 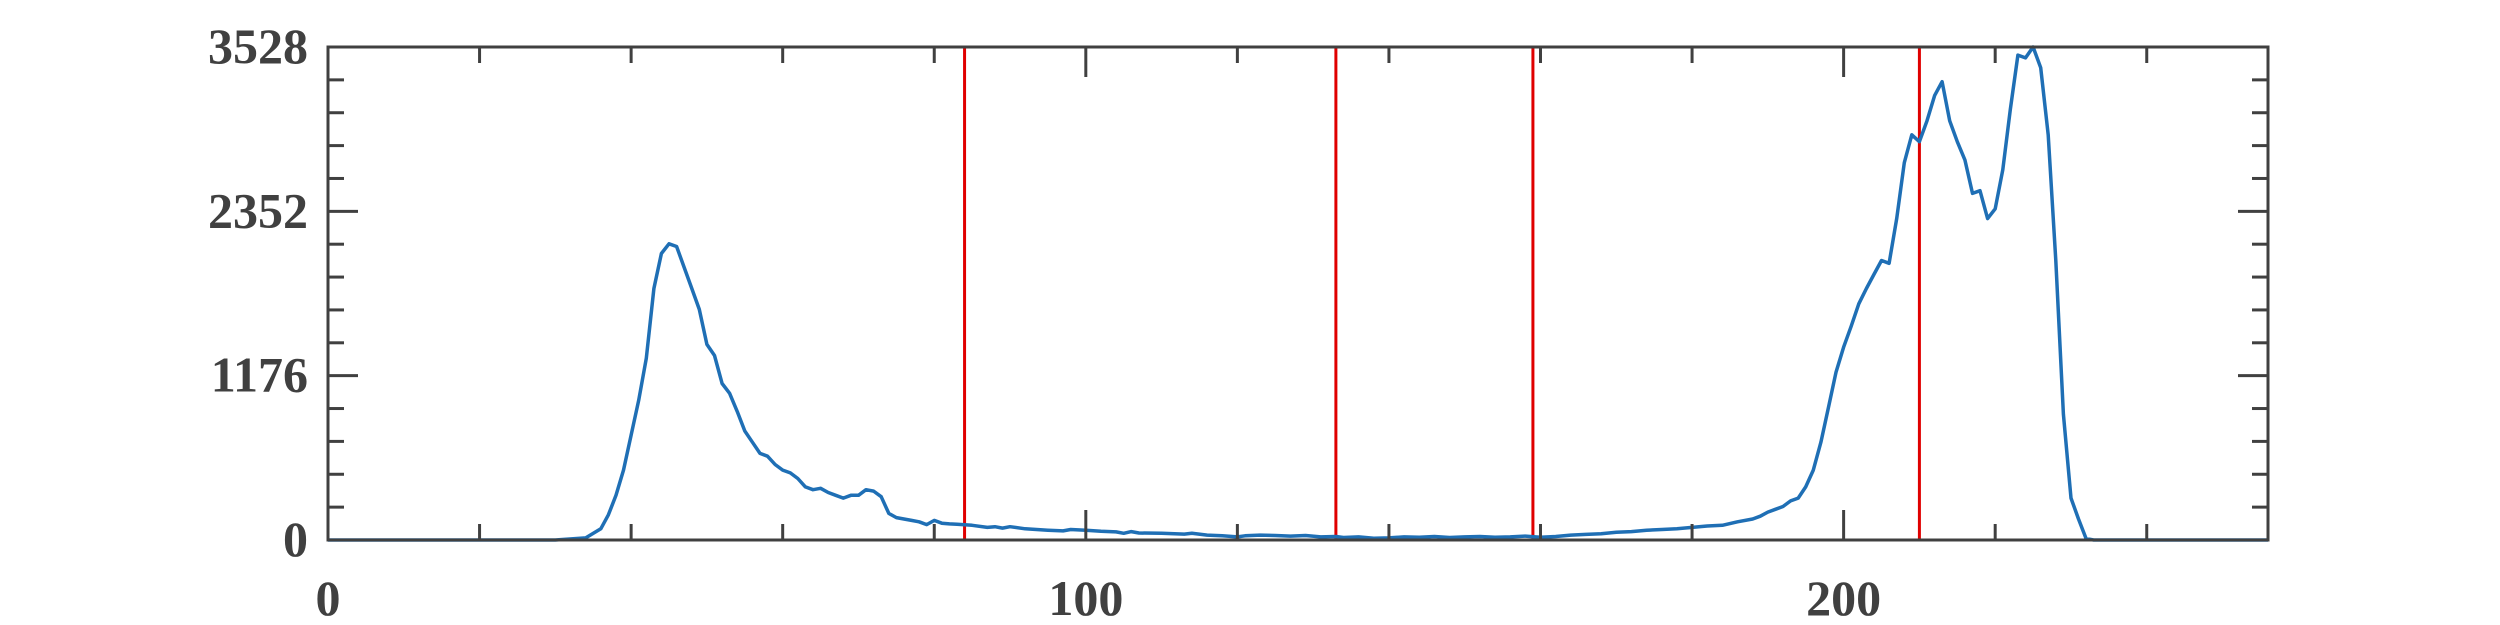 I want to click on x-tick-labels: 0 100 200, so click(x=1099, y=597).